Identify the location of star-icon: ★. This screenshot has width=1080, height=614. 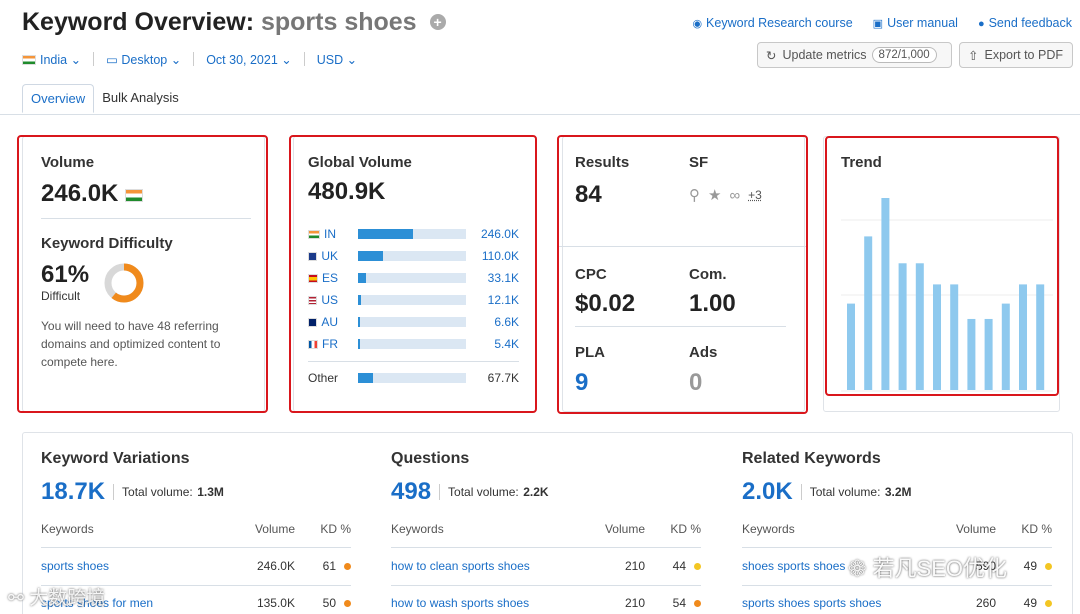
(715, 195).